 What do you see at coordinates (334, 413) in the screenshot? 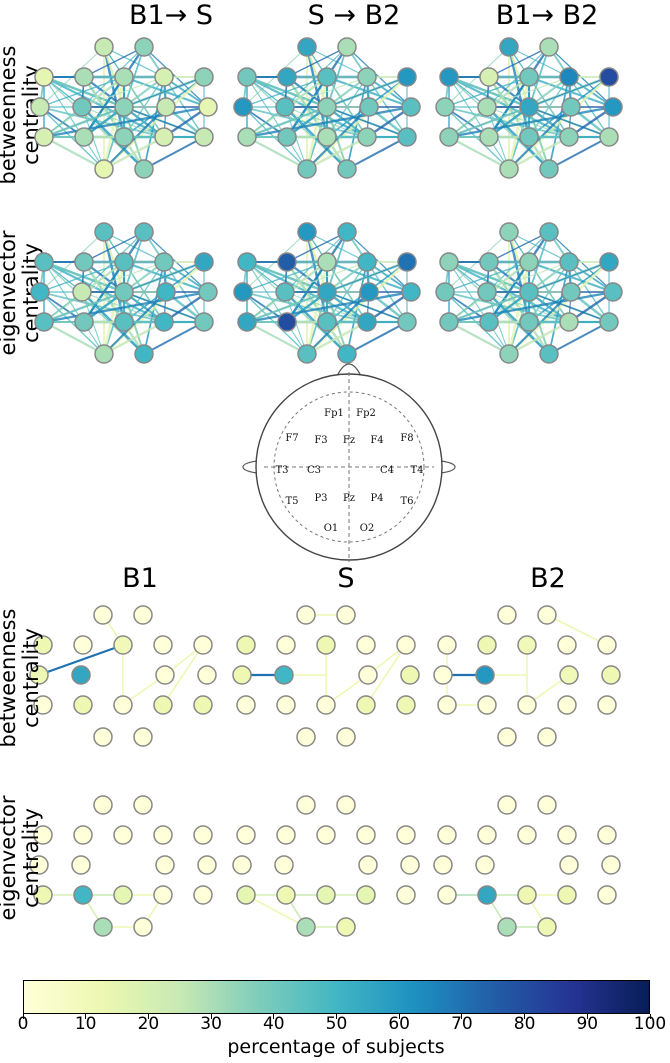
I see `electrode-label: Fp1` at bounding box center [334, 413].